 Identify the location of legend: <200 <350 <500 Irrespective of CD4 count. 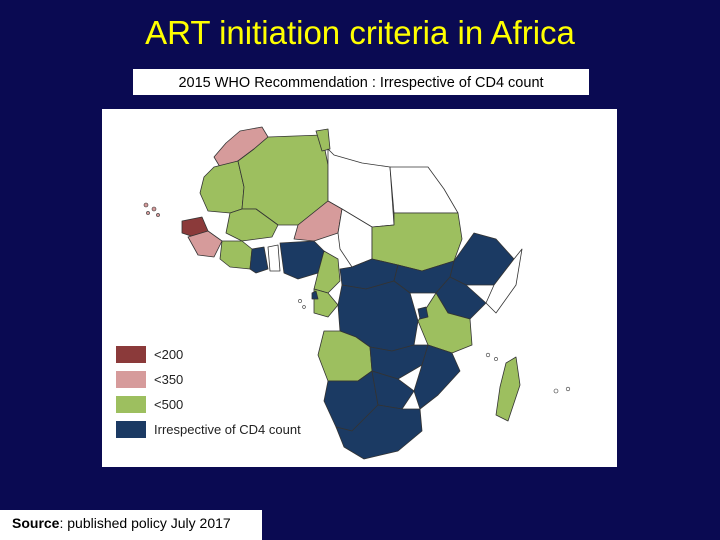
(246, 392).